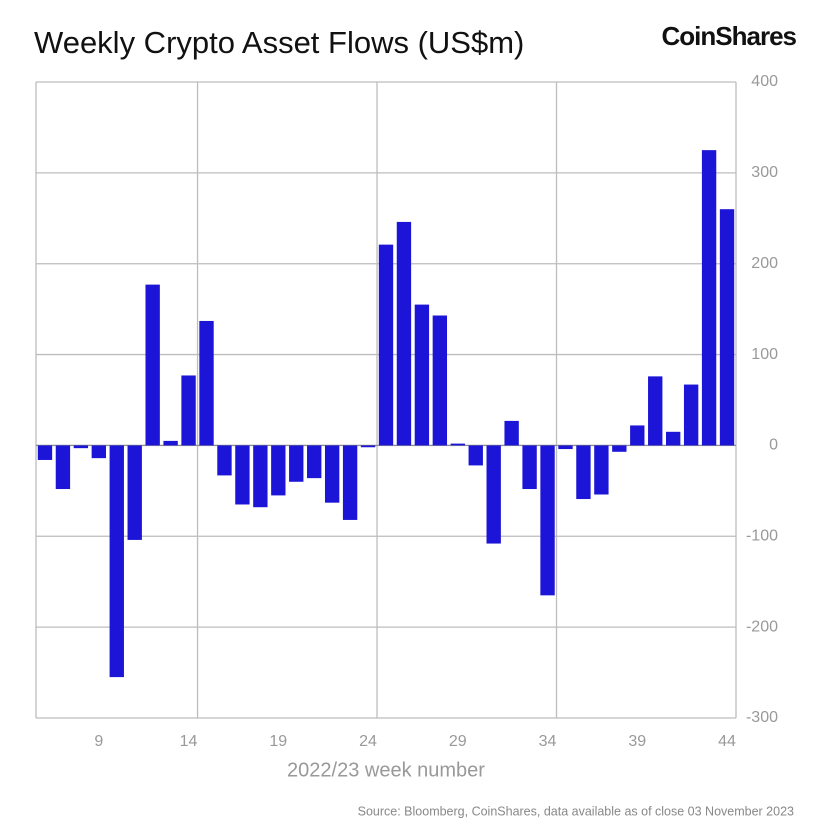 The width and height of the screenshot is (828, 832). Describe the element at coordinates (773, 445) in the screenshot. I see `y-tick-label: 0` at that location.